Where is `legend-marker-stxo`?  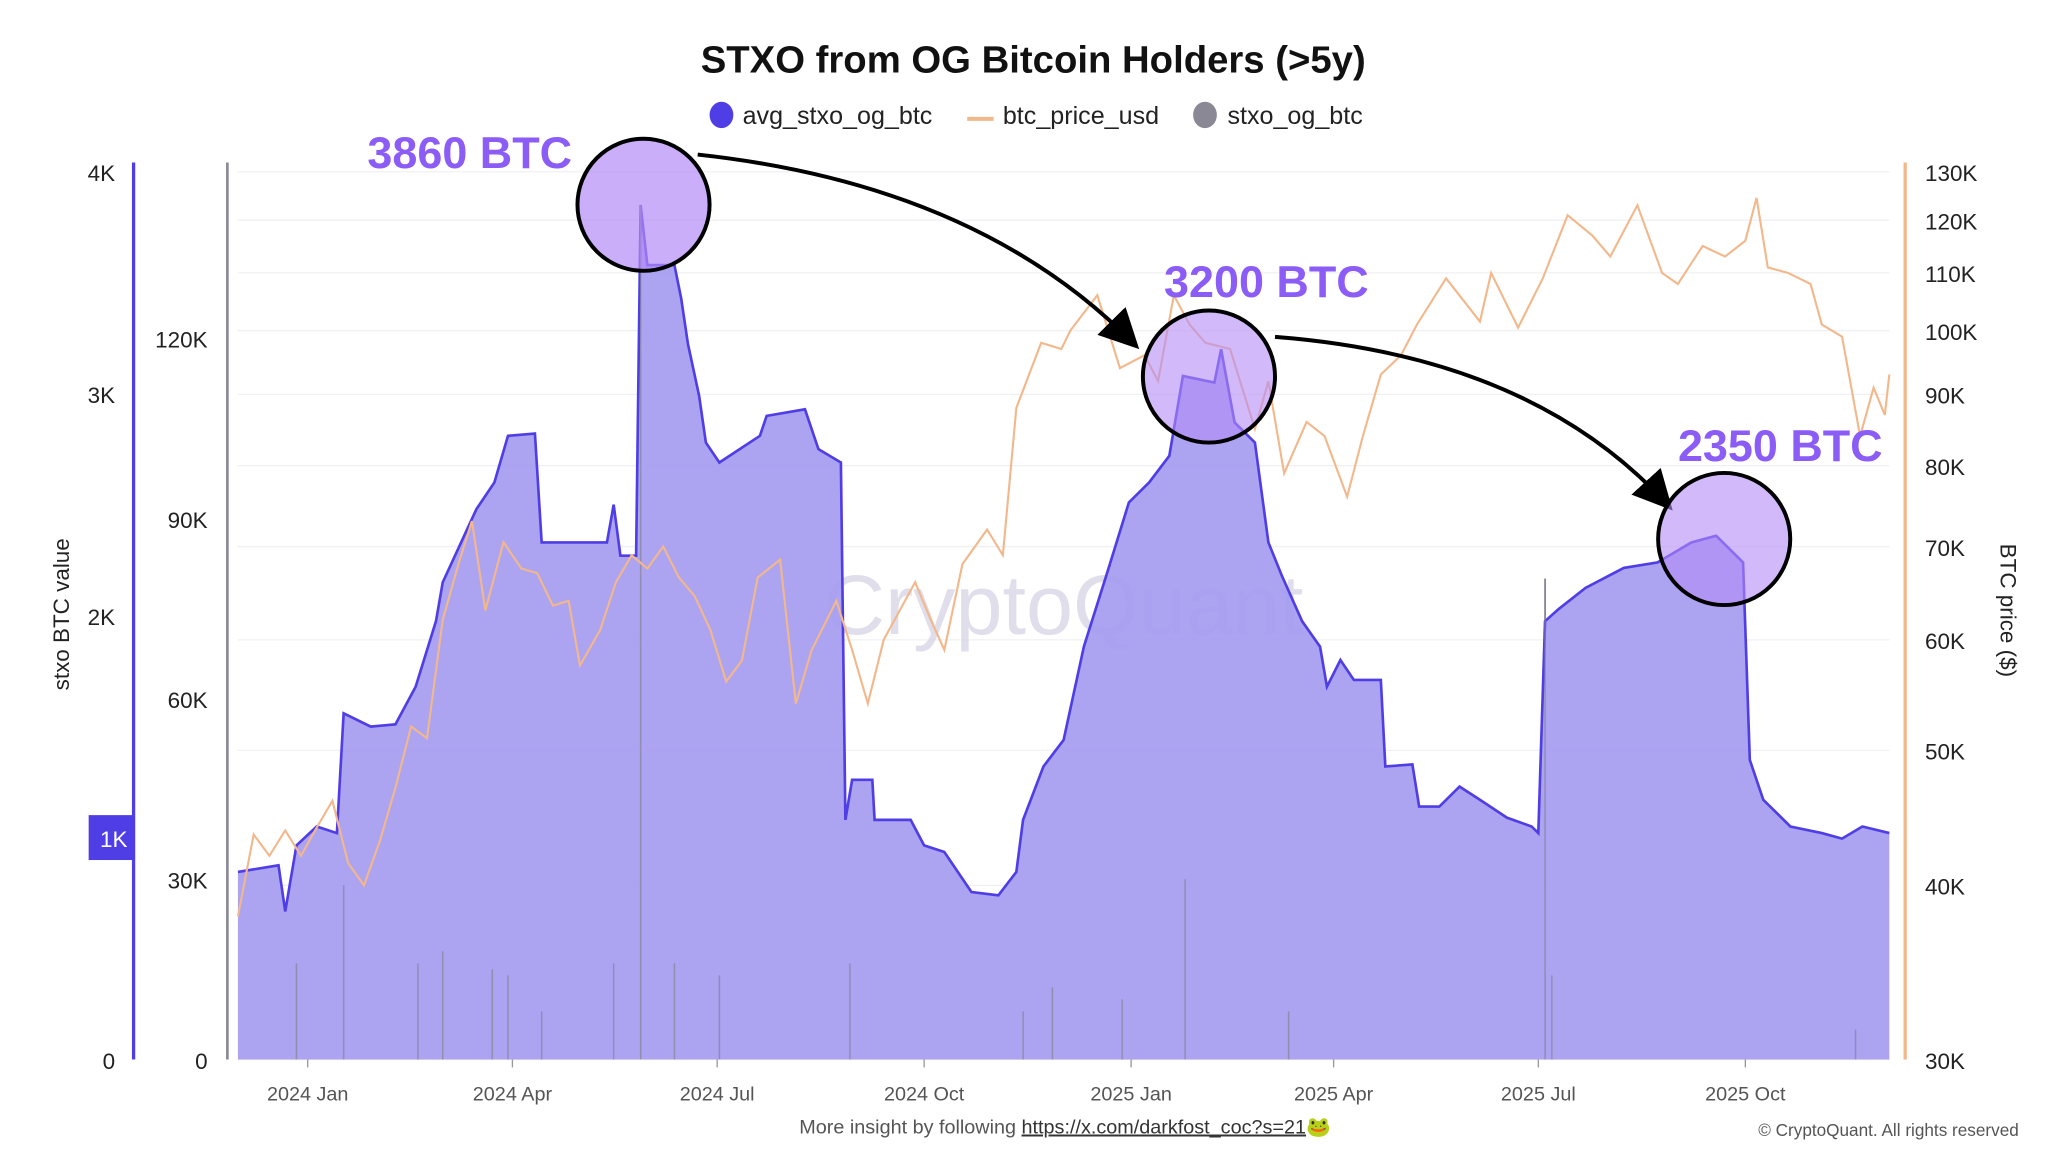
legend-marker-stxo is located at coordinates (1205, 115).